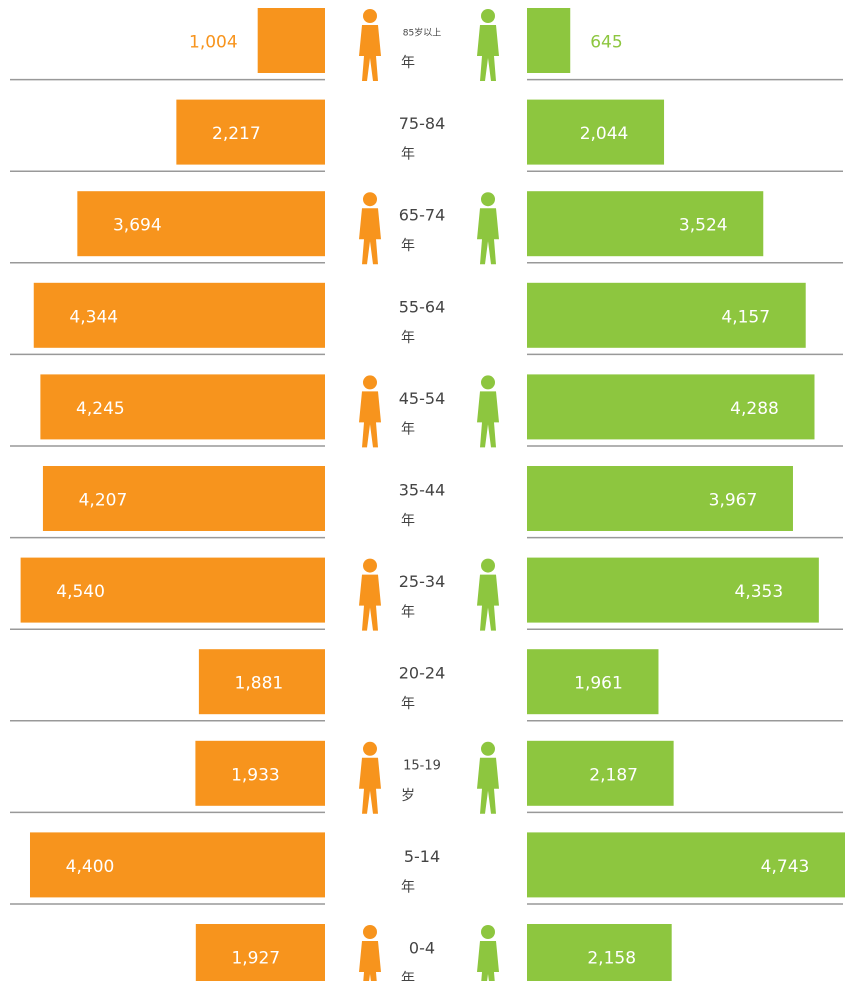  What do you see at coordinates (759, 592) in the screenshot?
I see `value-label: 4,353` at bounding box center [759, 592].